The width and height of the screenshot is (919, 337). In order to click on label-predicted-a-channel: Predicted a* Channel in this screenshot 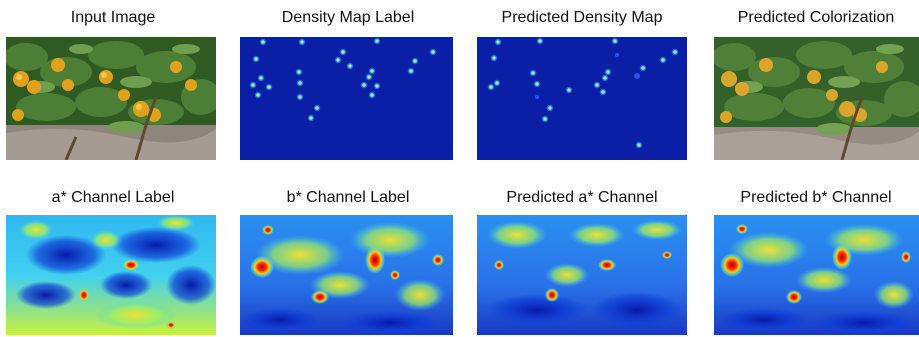, I will do `click(582, 197)`.